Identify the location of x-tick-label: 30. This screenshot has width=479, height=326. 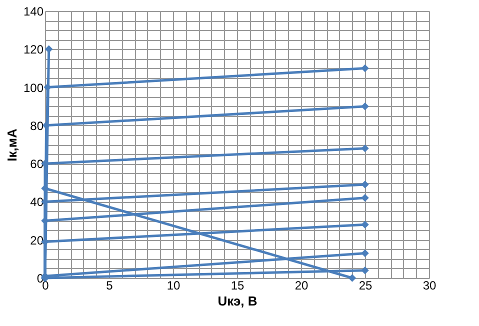
(429, 285).